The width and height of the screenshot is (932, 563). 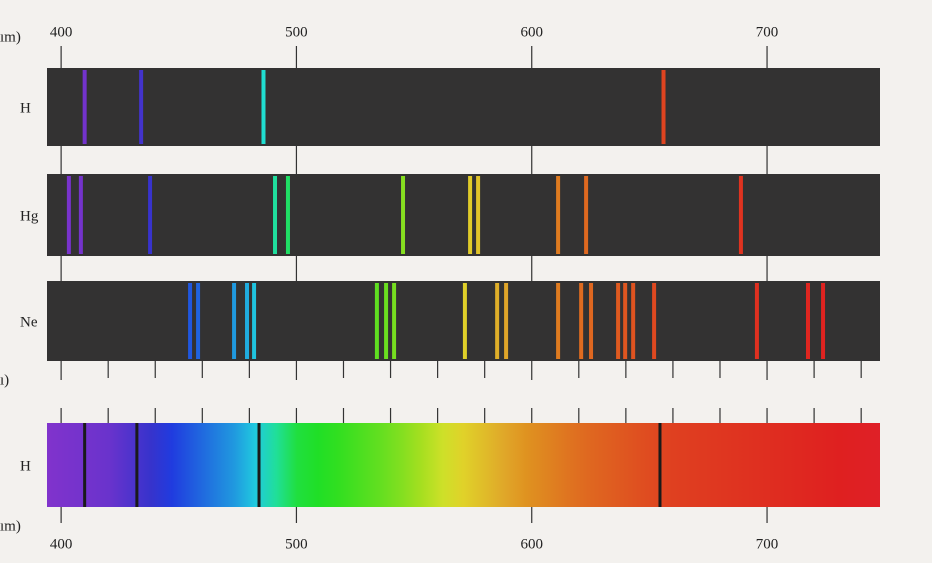 I want to click on element-label: Ne, so click(x=29, y=322).